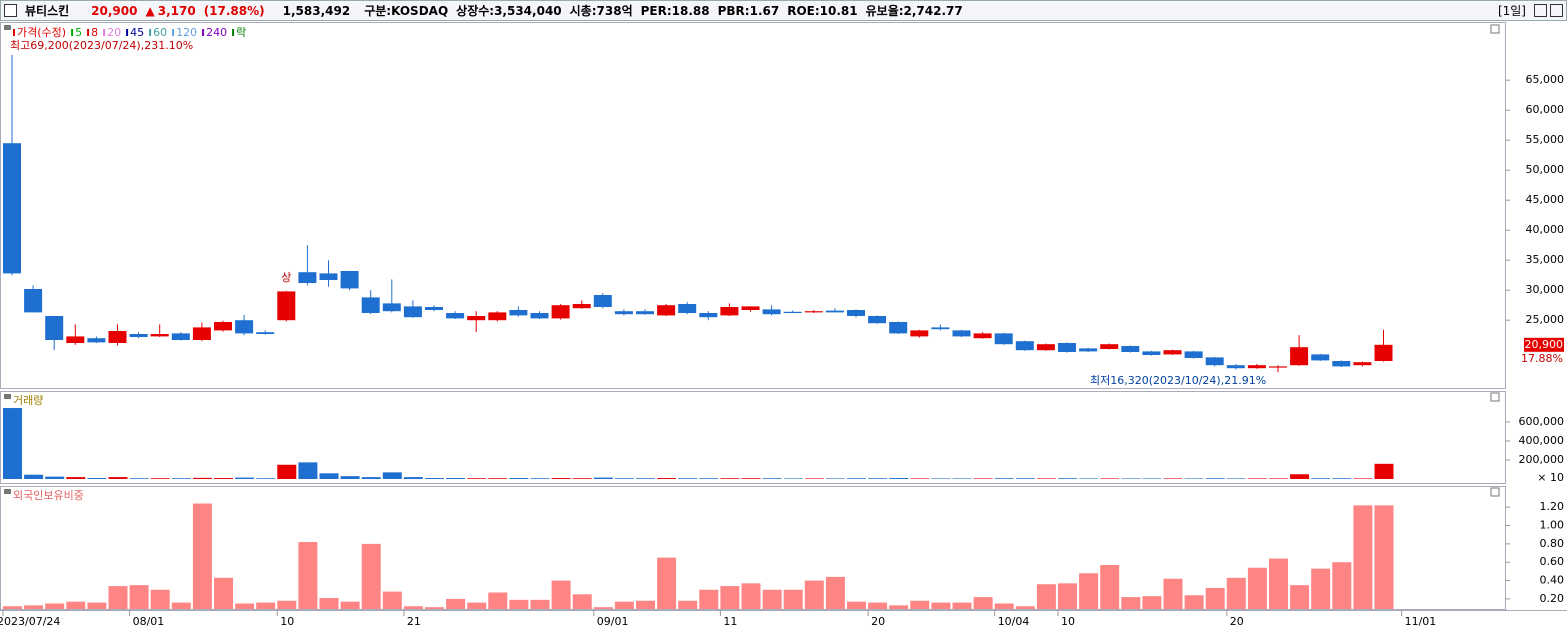 Image resolution: width=1567 pixels, height=630 pixels. Describe the element at coordinates (1545, 79) in the screenshot. I see `y-tick-label: 65,000` at that location.